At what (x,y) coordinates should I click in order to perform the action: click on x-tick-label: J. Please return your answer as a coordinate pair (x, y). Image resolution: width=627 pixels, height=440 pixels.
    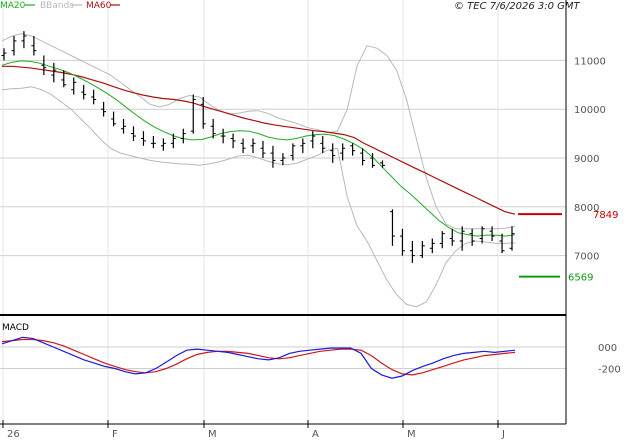
    Looking at the image, I should click on (503, 434).